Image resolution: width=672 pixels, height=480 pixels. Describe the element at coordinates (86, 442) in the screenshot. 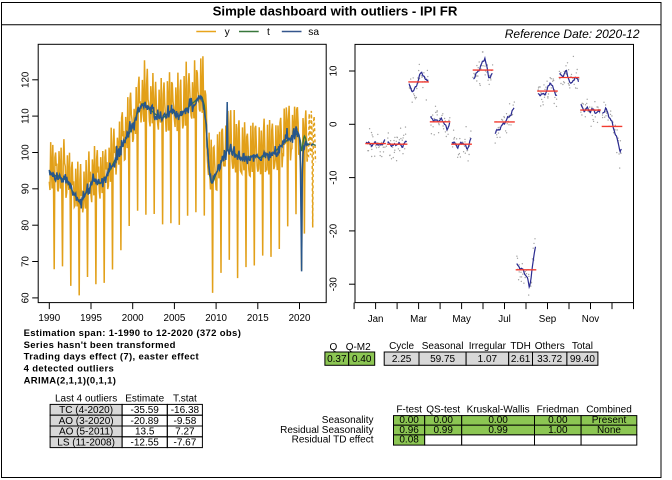

I see `svg-text: LS (11-2008)` at that location.